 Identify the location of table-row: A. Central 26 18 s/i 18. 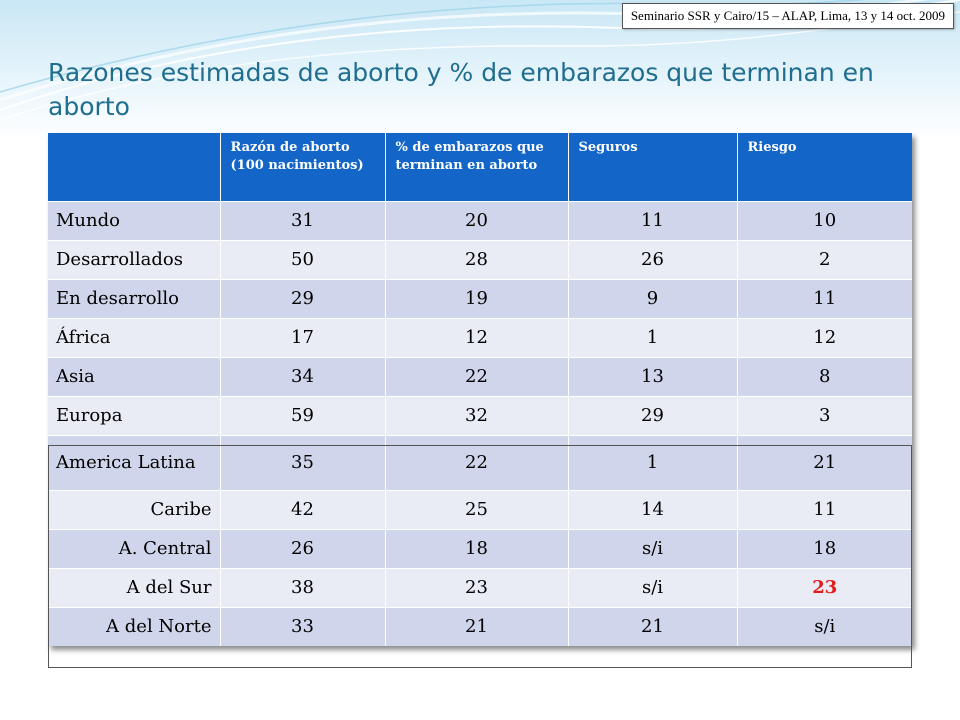
(480, 548).